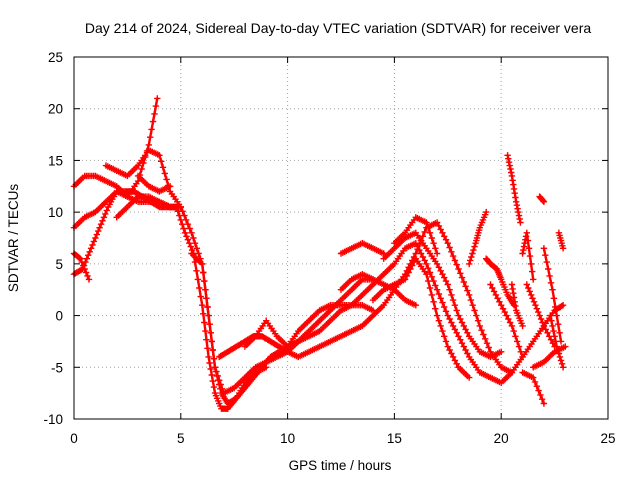 This screenshot has width=640, height=480. What do you see at coordinates (74, 438) in the screenshot?
I see `x-tick-label: 0` at bounding box center [74, 438].